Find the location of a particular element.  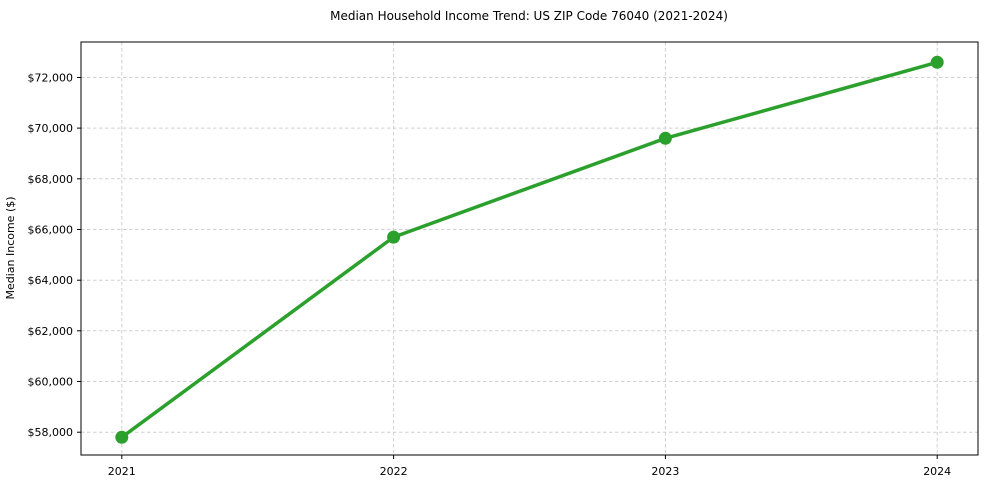

data-point-2024 is located at coordinates (937, 62).